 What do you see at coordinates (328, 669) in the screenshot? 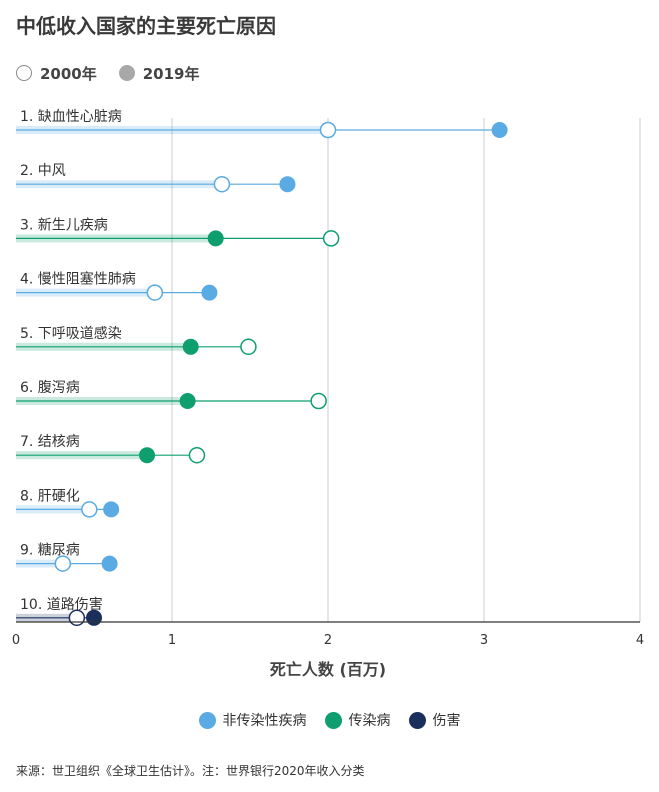
I see `x-axis-label: 死亡人数 (百万)` at bounding box center [328, 669].